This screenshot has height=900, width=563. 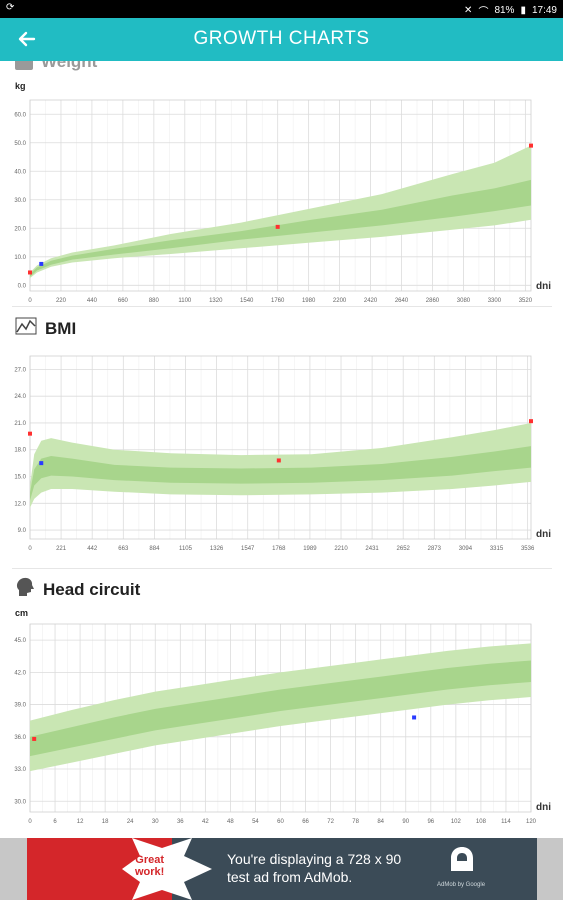 I want to click on y-tick-label: 39.0, so click(x=20, y=706).